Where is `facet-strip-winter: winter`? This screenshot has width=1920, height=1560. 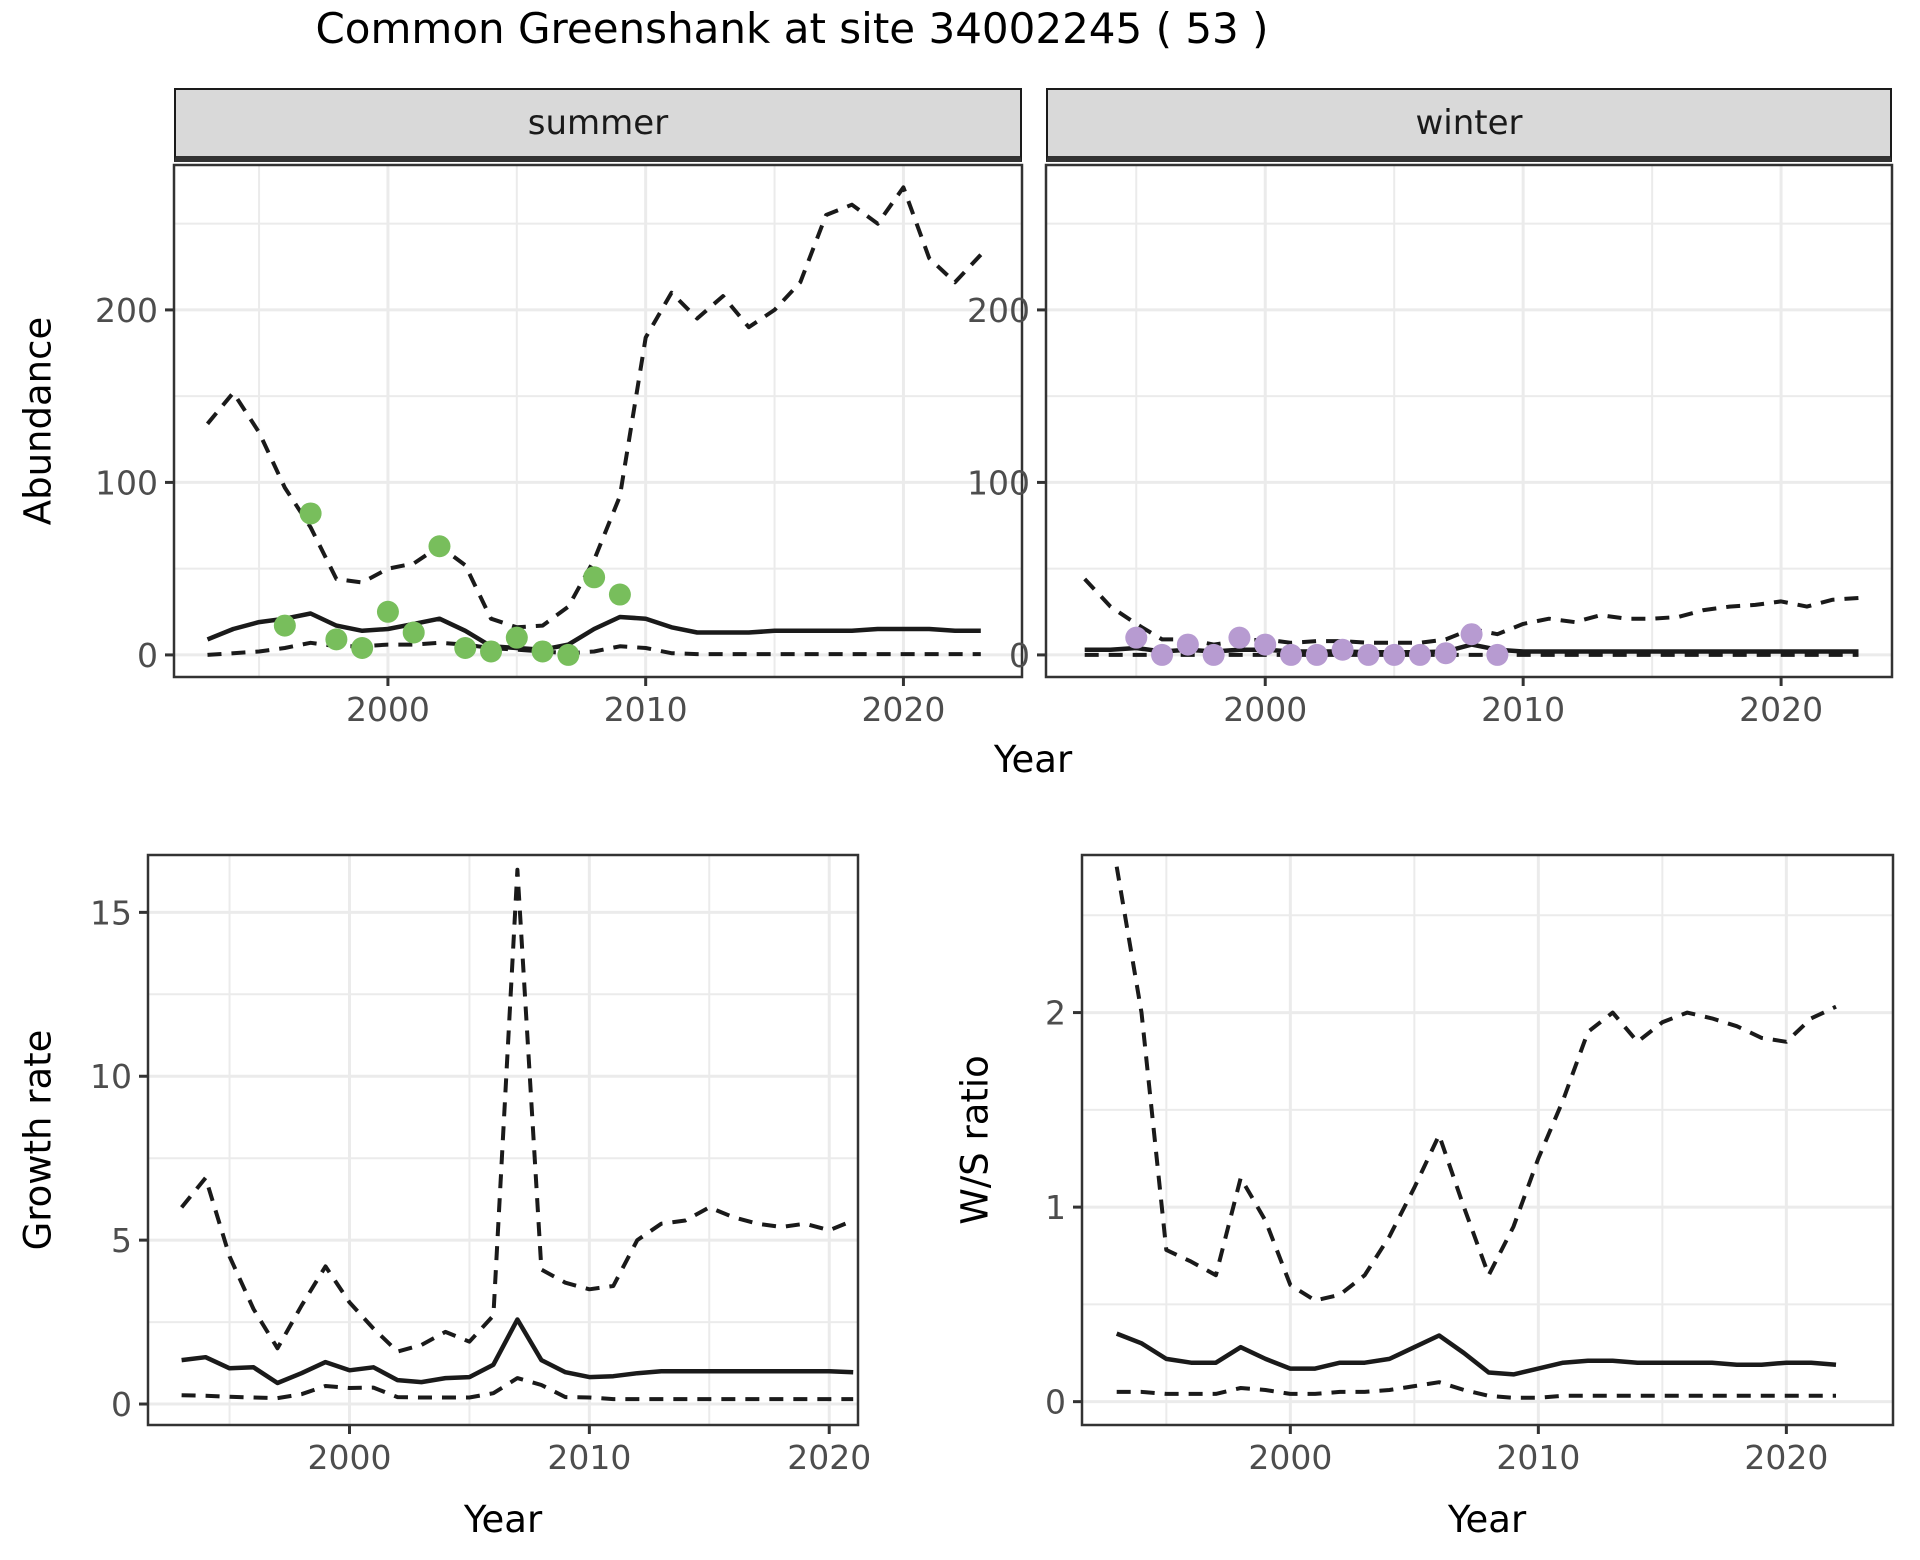
facet-strip-winter: winter is located at coordinates (1469, 125).